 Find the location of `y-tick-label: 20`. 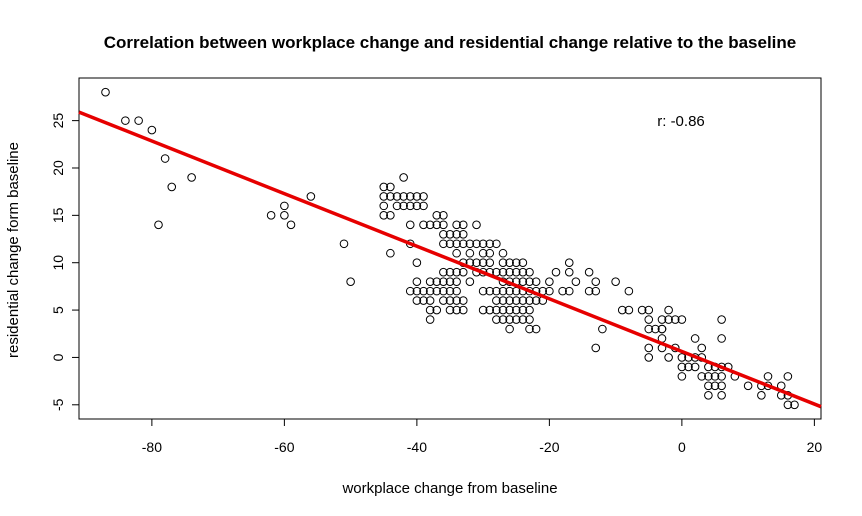

y-tick-label: 20 is located at coordinates (58, 168).